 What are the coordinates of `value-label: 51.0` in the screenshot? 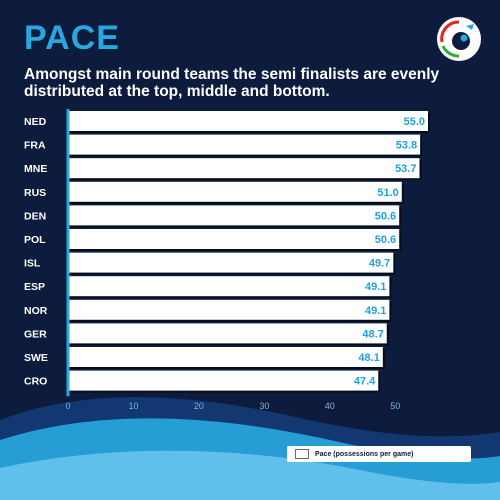 It's located at (387, 193).